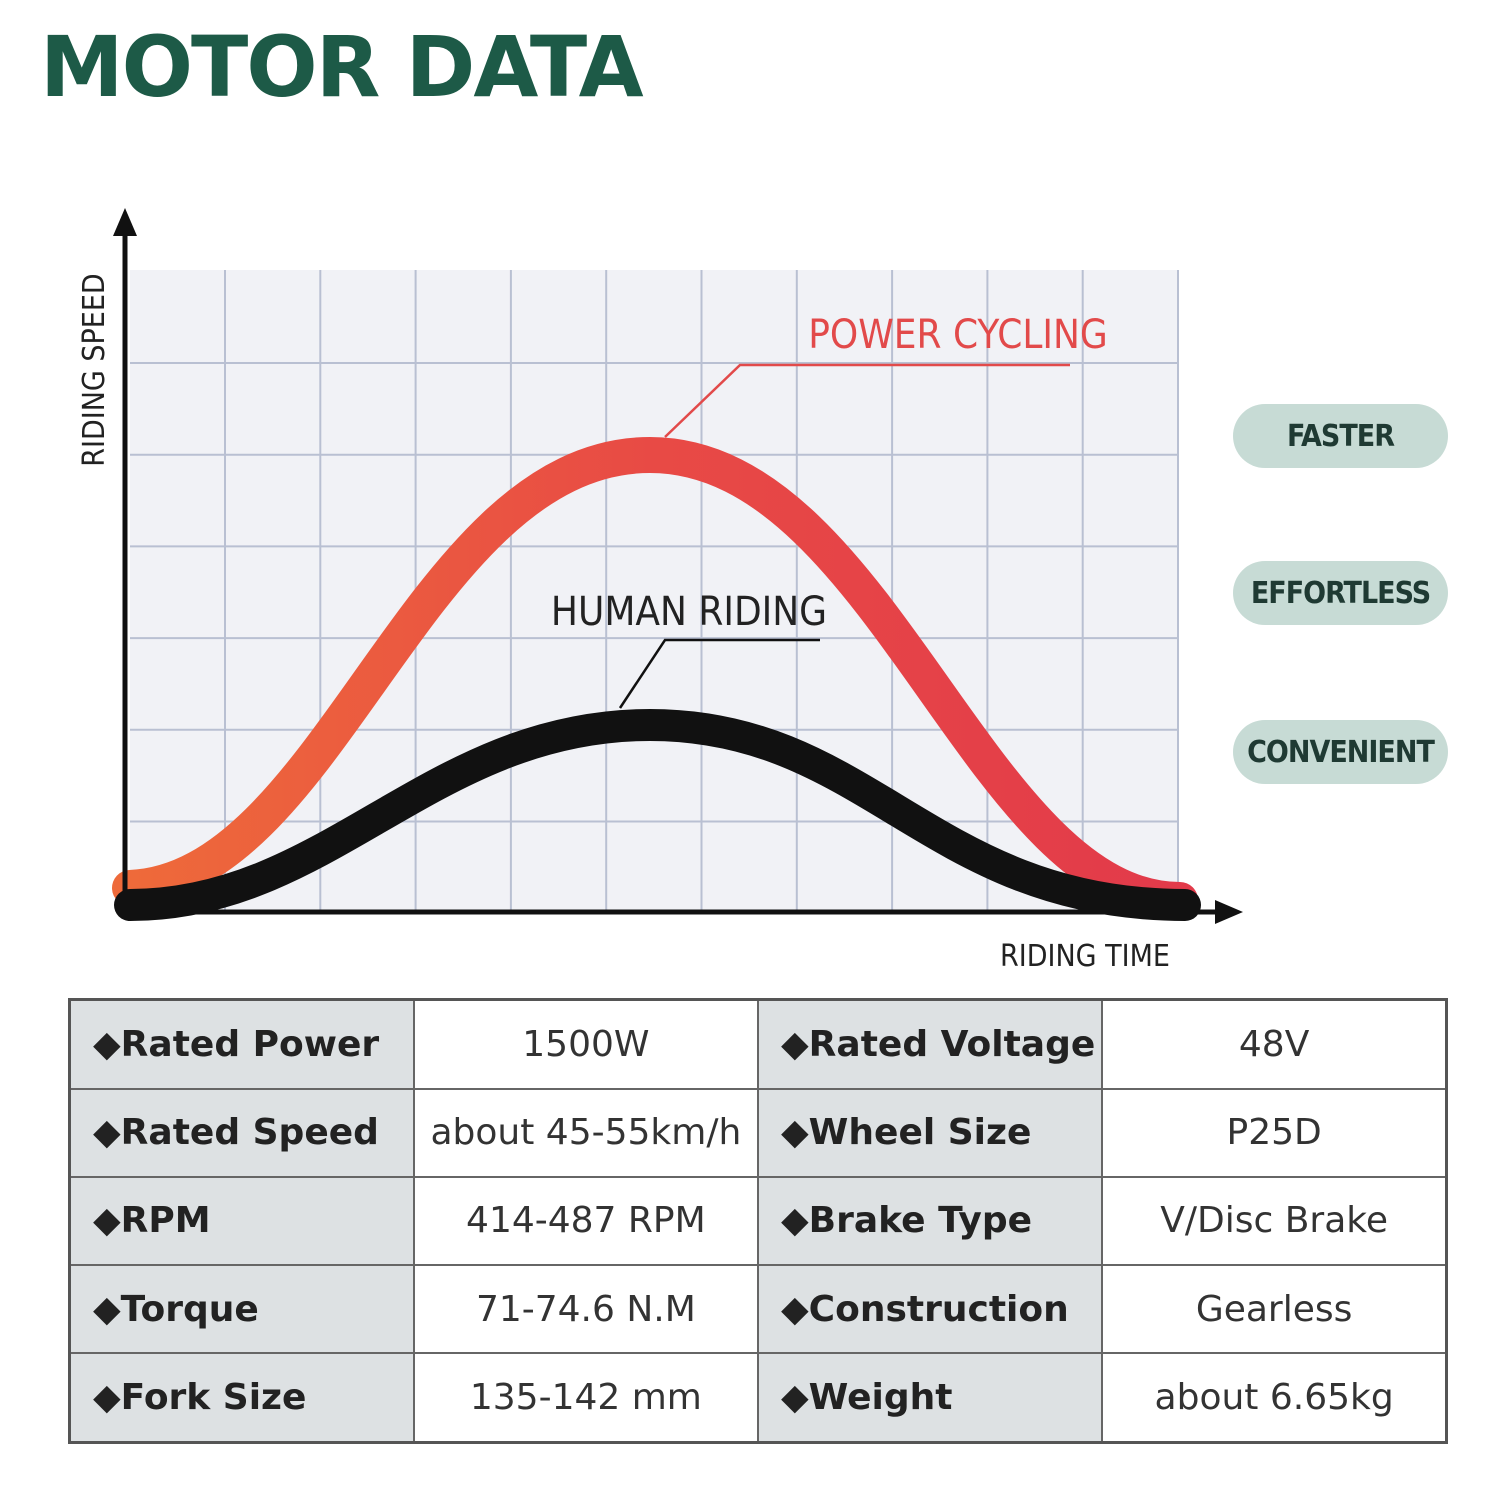  What do you see at coordinates (689, 612) in the screenshot?
I see `curve-label: HUMAN RIDING` at bounding box center [689, 612].